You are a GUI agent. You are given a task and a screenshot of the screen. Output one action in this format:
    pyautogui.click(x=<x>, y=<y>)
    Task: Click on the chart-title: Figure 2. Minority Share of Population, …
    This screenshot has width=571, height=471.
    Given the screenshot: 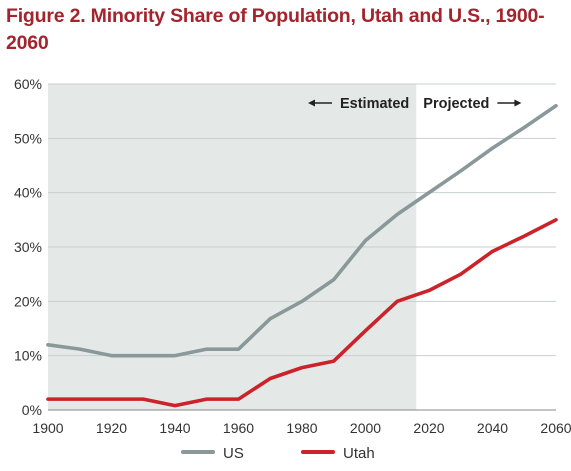 What is the action you would take?
    pyautogui.click(x=275, y=29)
    